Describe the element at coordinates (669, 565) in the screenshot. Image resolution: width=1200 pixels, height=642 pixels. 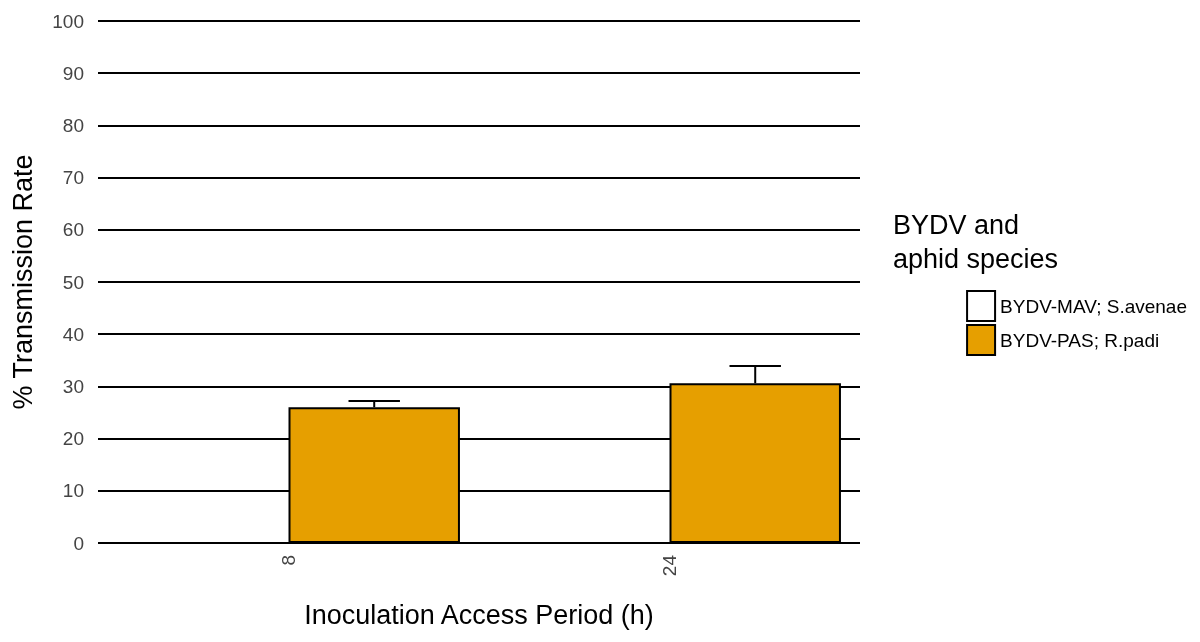
I see `x-tick-label: 24` at that location.